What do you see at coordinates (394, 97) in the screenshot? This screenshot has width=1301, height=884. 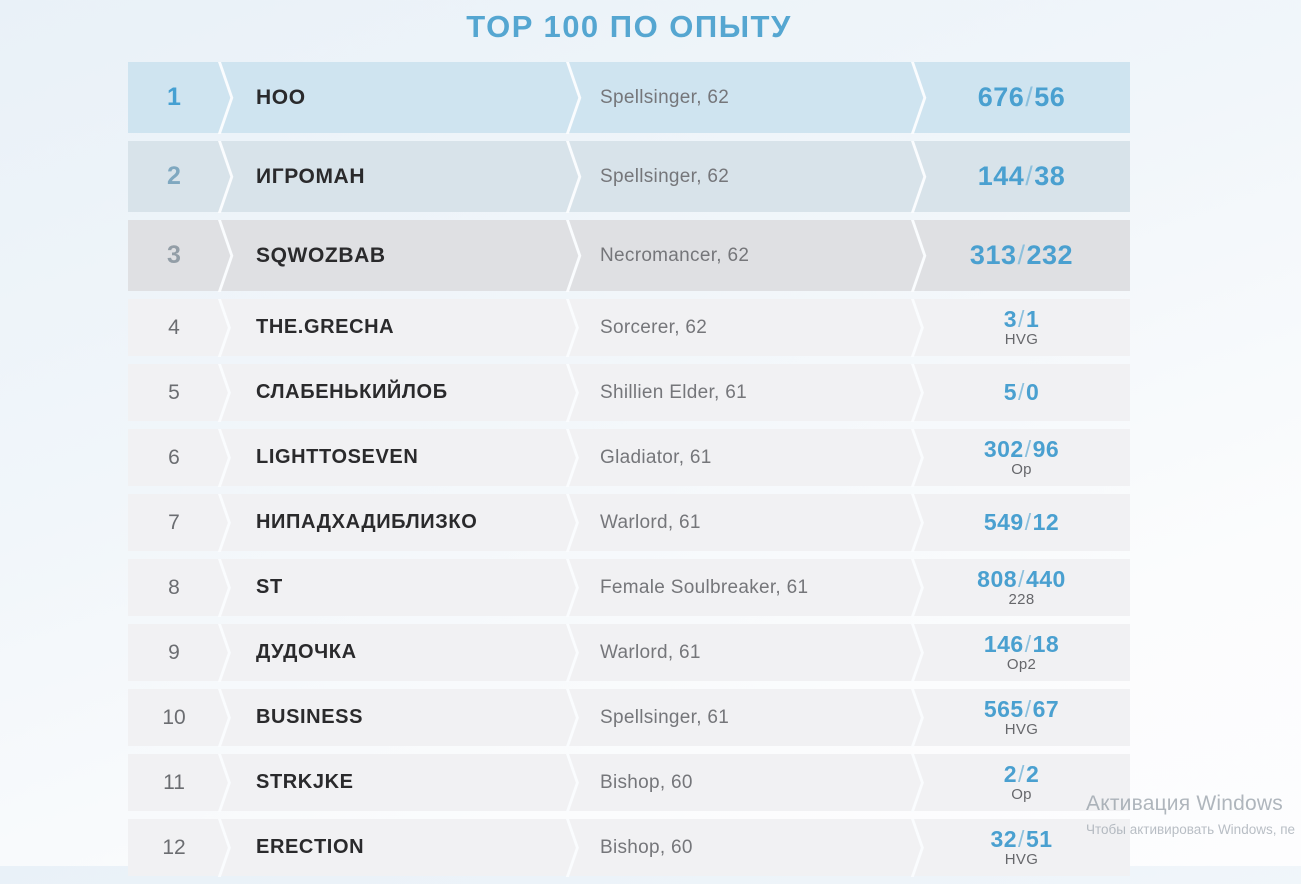 I see `name-cell: HOO` at bounding box center [394, 97].